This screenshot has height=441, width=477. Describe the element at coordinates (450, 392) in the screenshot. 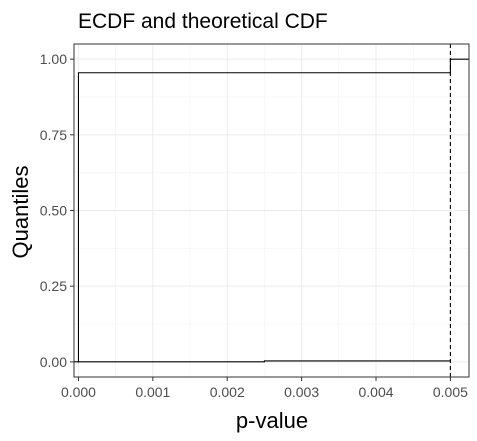

I see `x-tick-label: 0.005` at that location.